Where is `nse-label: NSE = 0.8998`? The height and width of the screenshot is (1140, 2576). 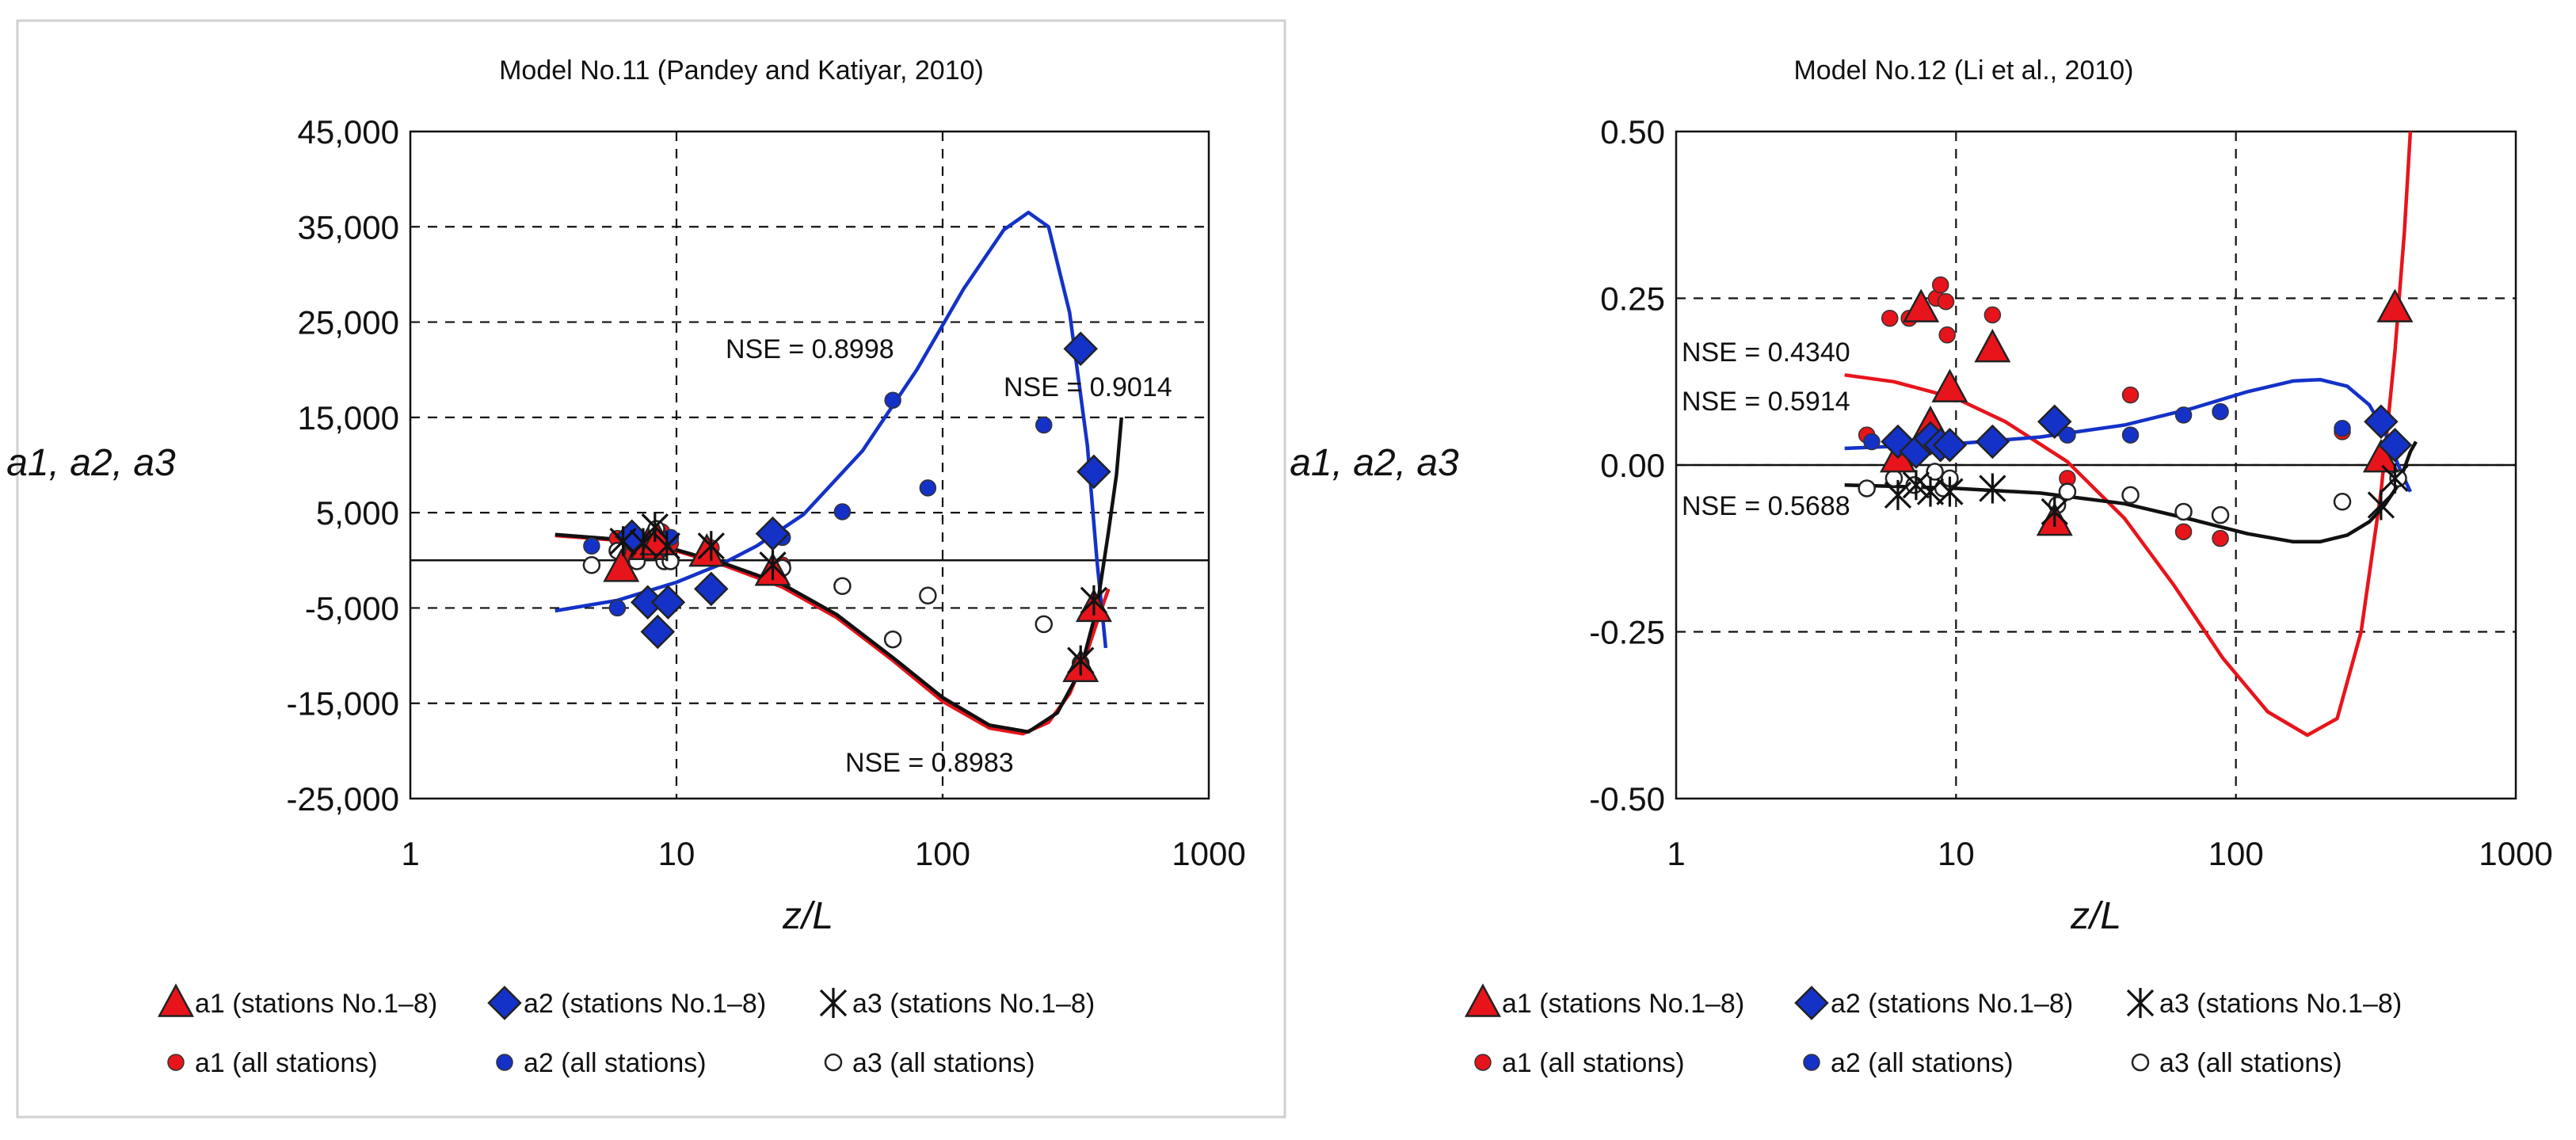
nse-label: NSE = 0.8998 is located at coordinates (810, 349).